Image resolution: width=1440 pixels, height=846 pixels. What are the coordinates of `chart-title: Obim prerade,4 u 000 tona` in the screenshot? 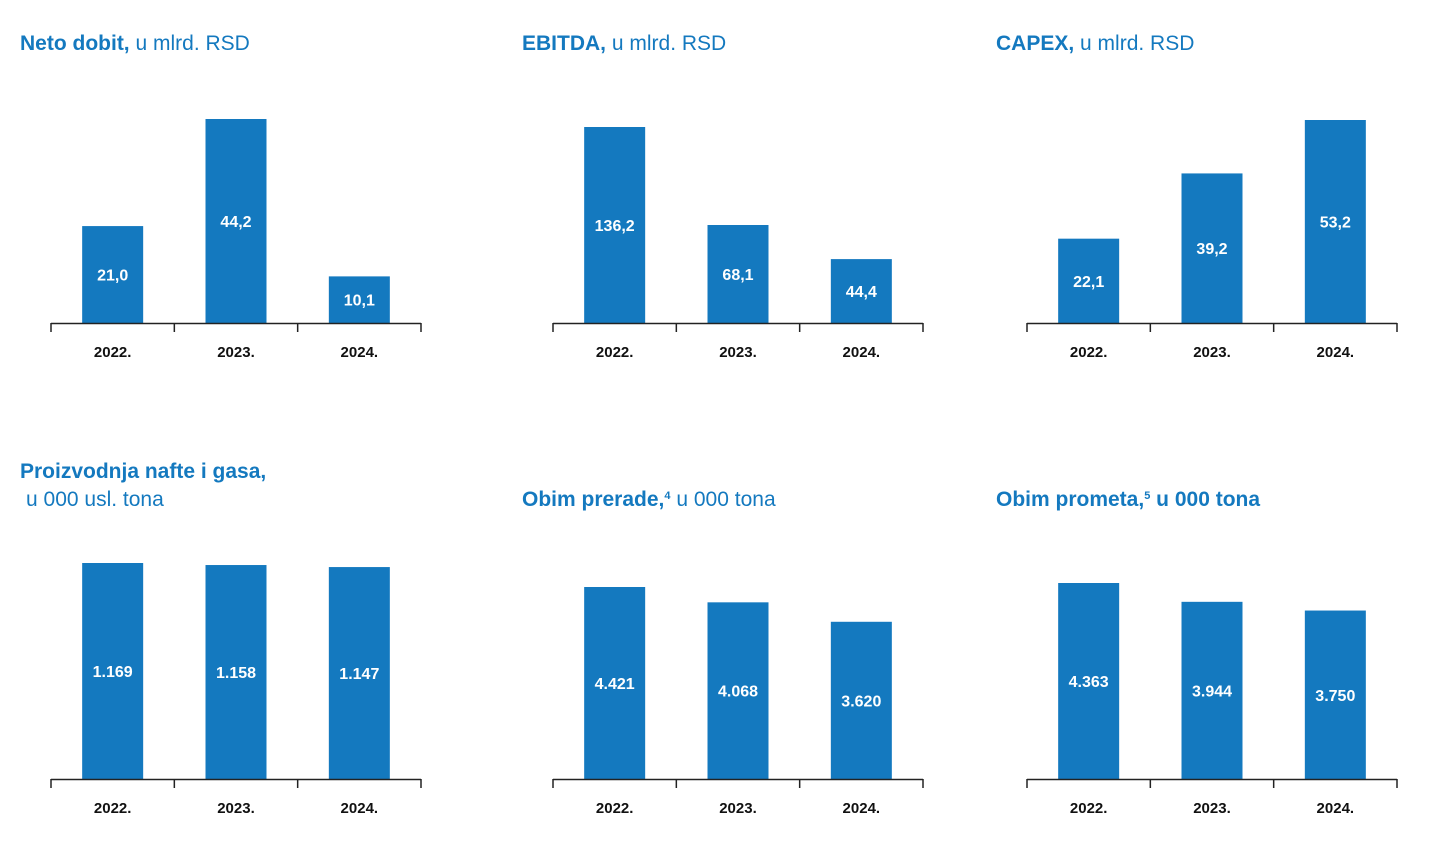 It's located at (649, 500).